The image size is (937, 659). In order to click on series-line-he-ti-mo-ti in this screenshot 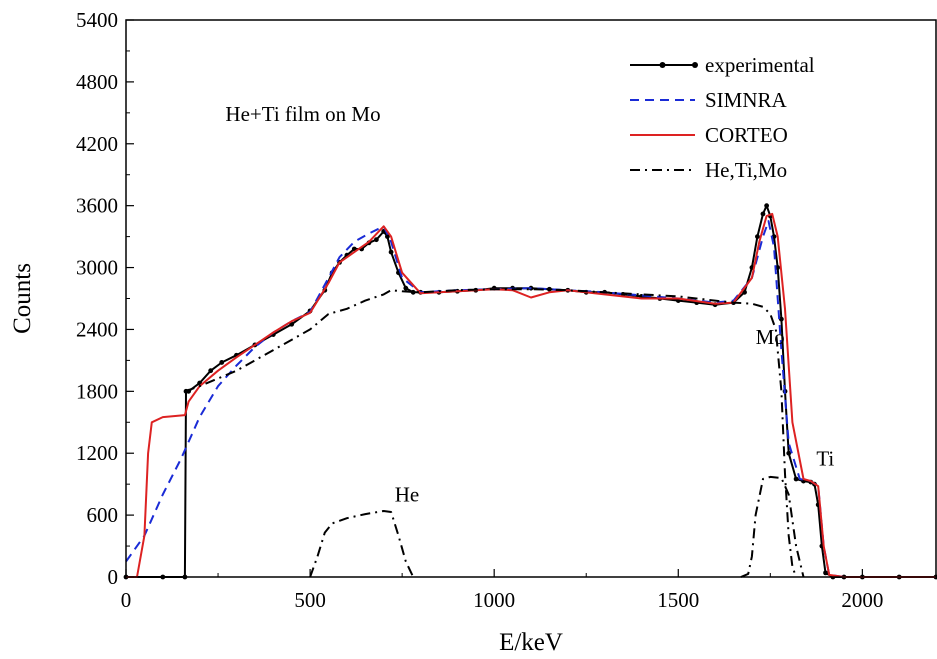, I will do `click(772, 526)`.